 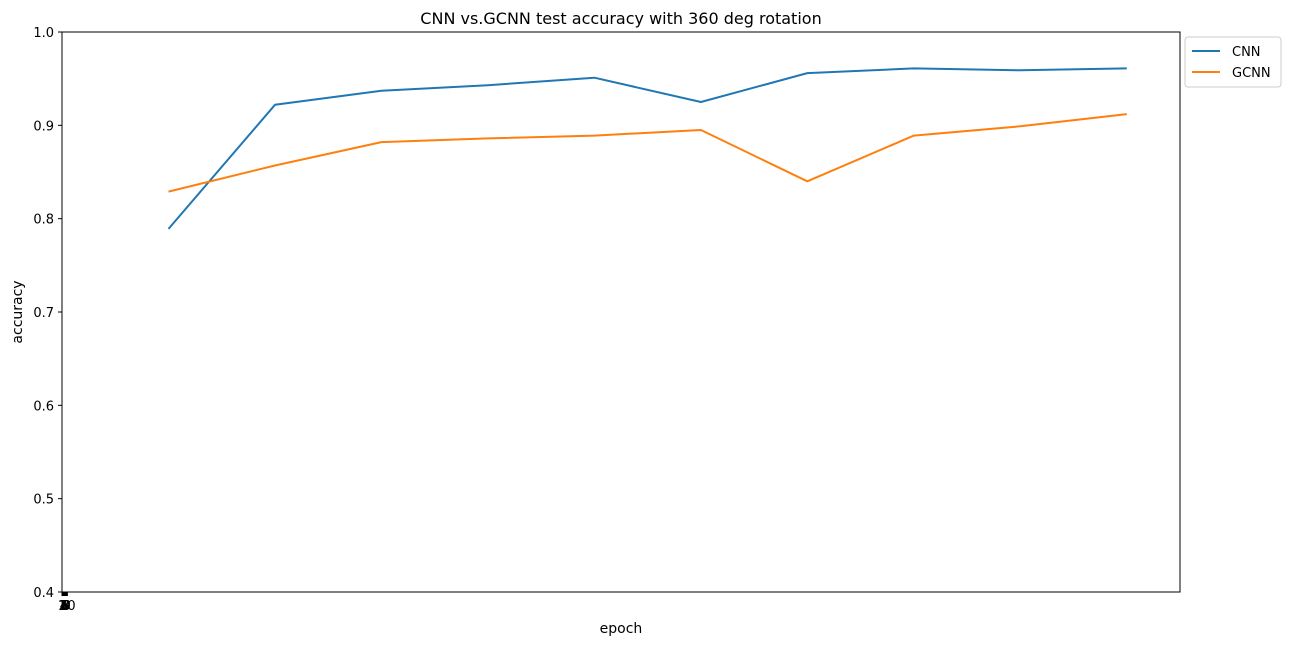 I want to click on x-tick-label: 5, so click(x=64, y=606).